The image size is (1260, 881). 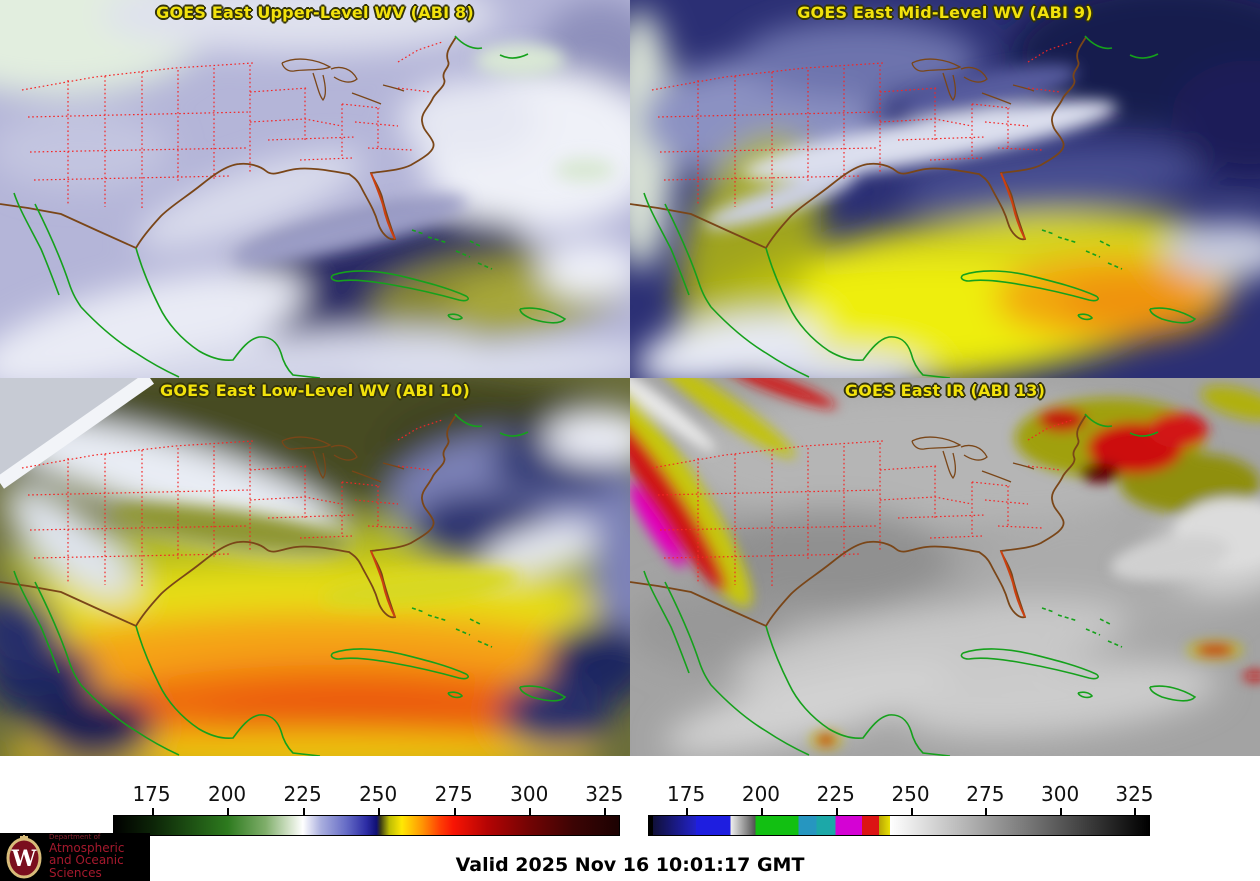 What do you see at coordinates (1060, 794) in the screenshot?
I see `ir-tick-label: 300` at bounding box center [1060, 794].